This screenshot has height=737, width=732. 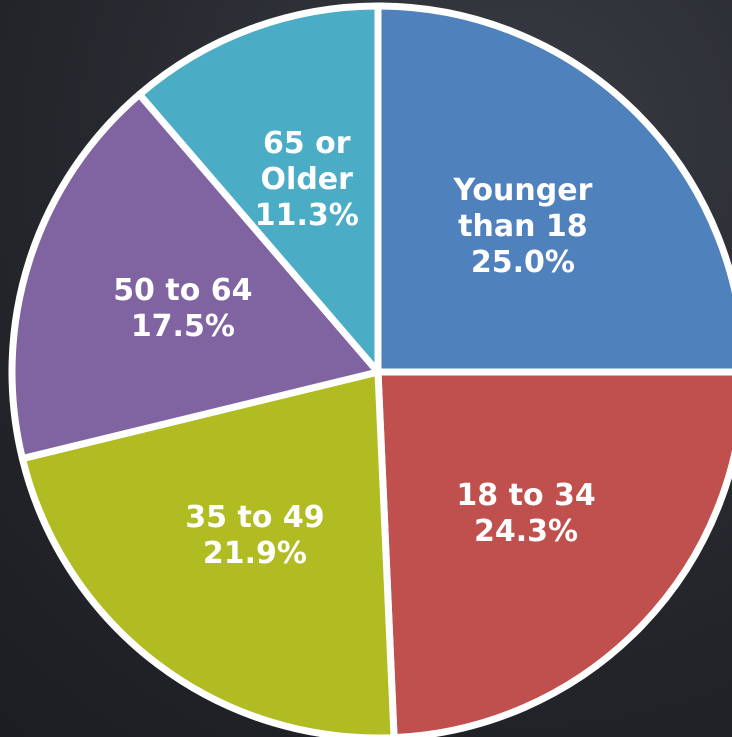 I want to click on value-label: 24.3%, so click(x=526, y=531).